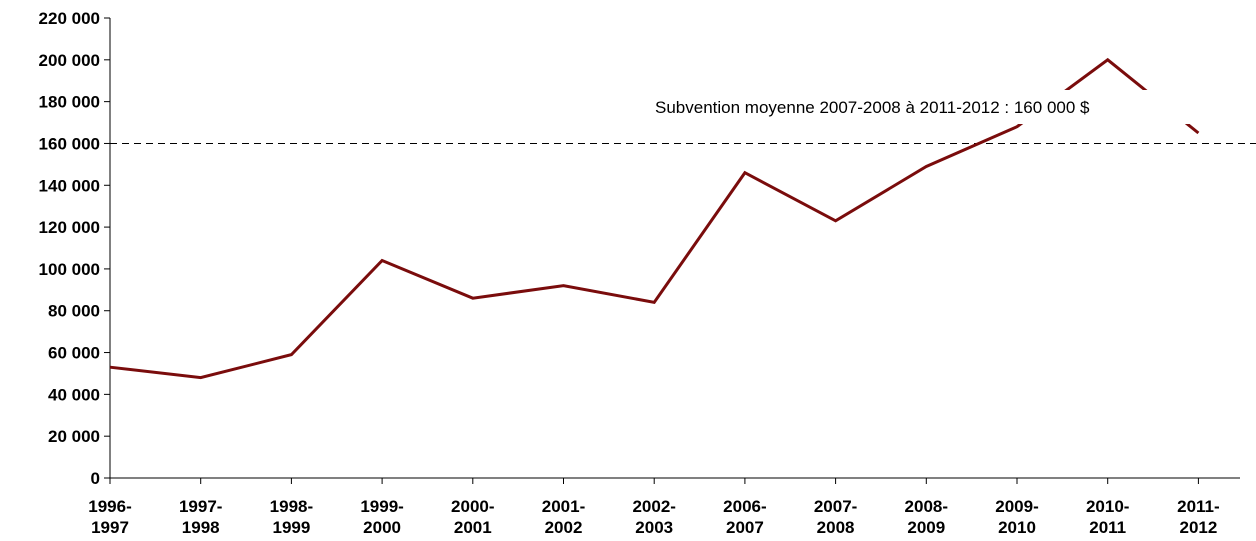  I want to click on x-tick-label: 2001-2002, so click(563, 517).